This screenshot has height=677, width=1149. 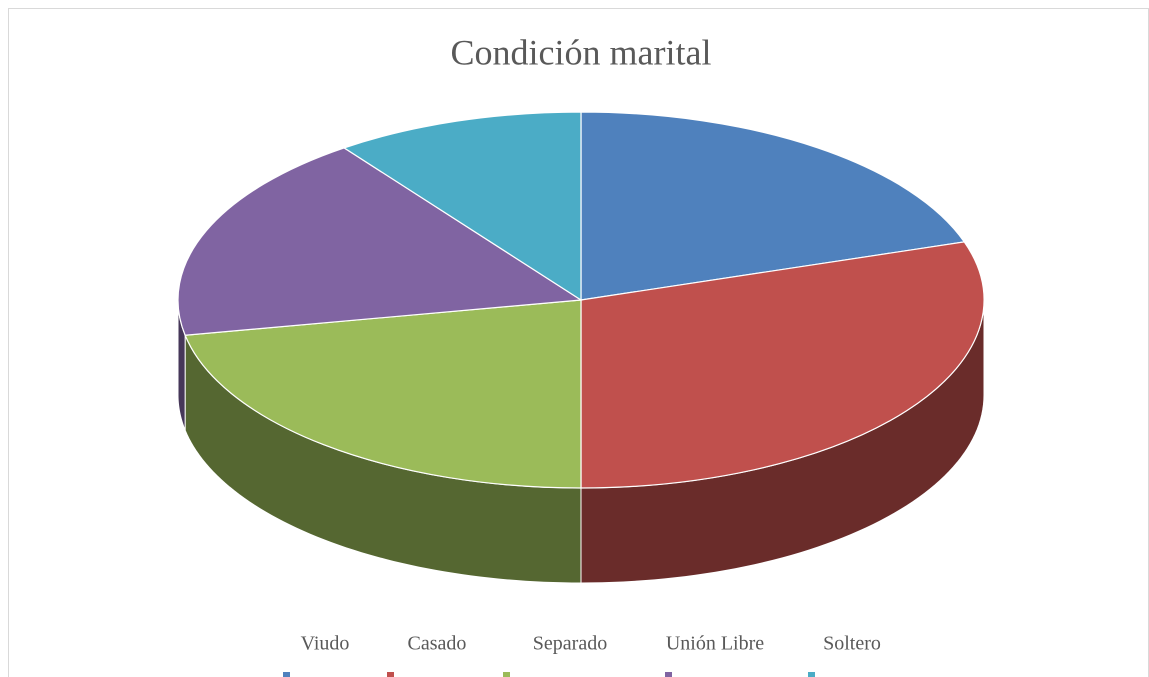 I want to click on legend-label: Soltero, so click(x=852, y=644).